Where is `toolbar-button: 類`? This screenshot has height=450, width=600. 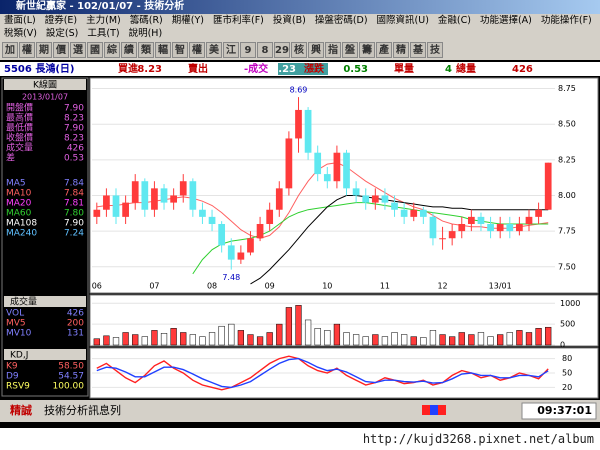
toolbar-button: 類 is located at coordinates (146, 50).